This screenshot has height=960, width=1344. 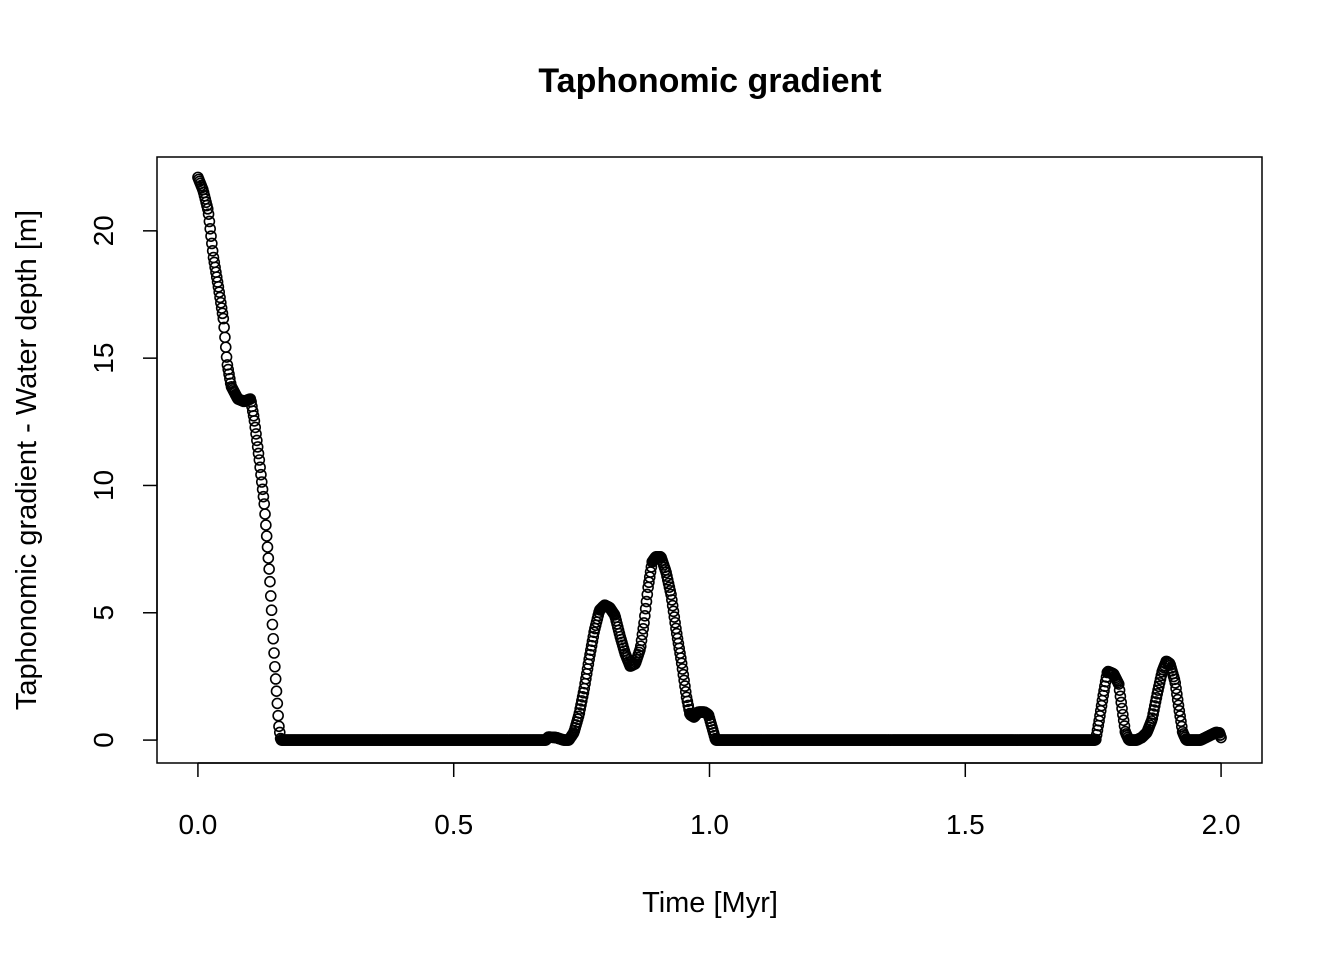 What do you see at coordinates (103, 485) in the screenshot?
I see `y-tick-label: 10` at bounding box center [103, 485].